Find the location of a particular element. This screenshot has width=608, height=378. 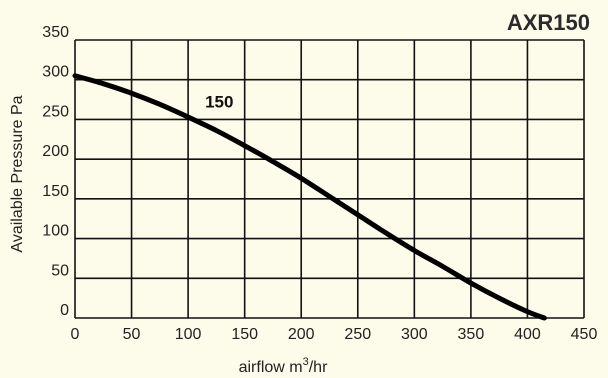

x-axis-title: airflow m3/hr is located at coordinates (283, 366).